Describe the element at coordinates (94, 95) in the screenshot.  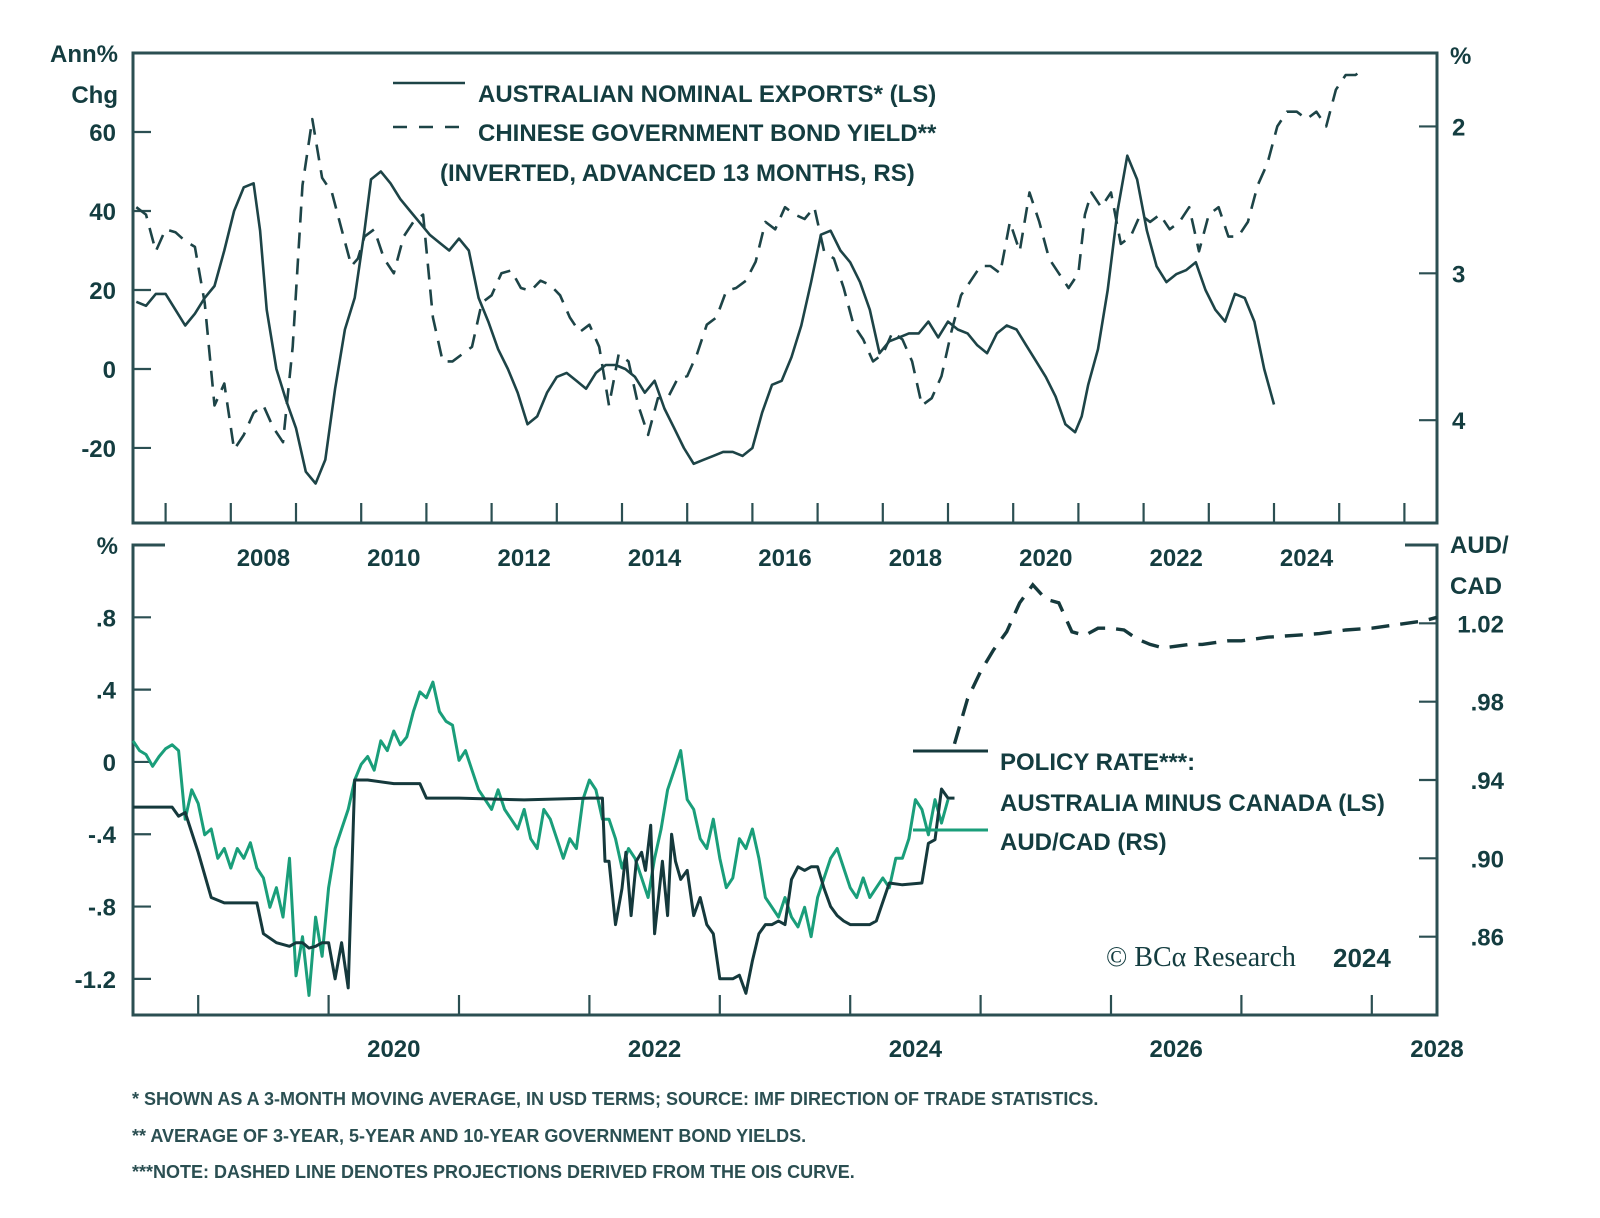
I see `top-left-axis-unit-line2: Chg` at that location.